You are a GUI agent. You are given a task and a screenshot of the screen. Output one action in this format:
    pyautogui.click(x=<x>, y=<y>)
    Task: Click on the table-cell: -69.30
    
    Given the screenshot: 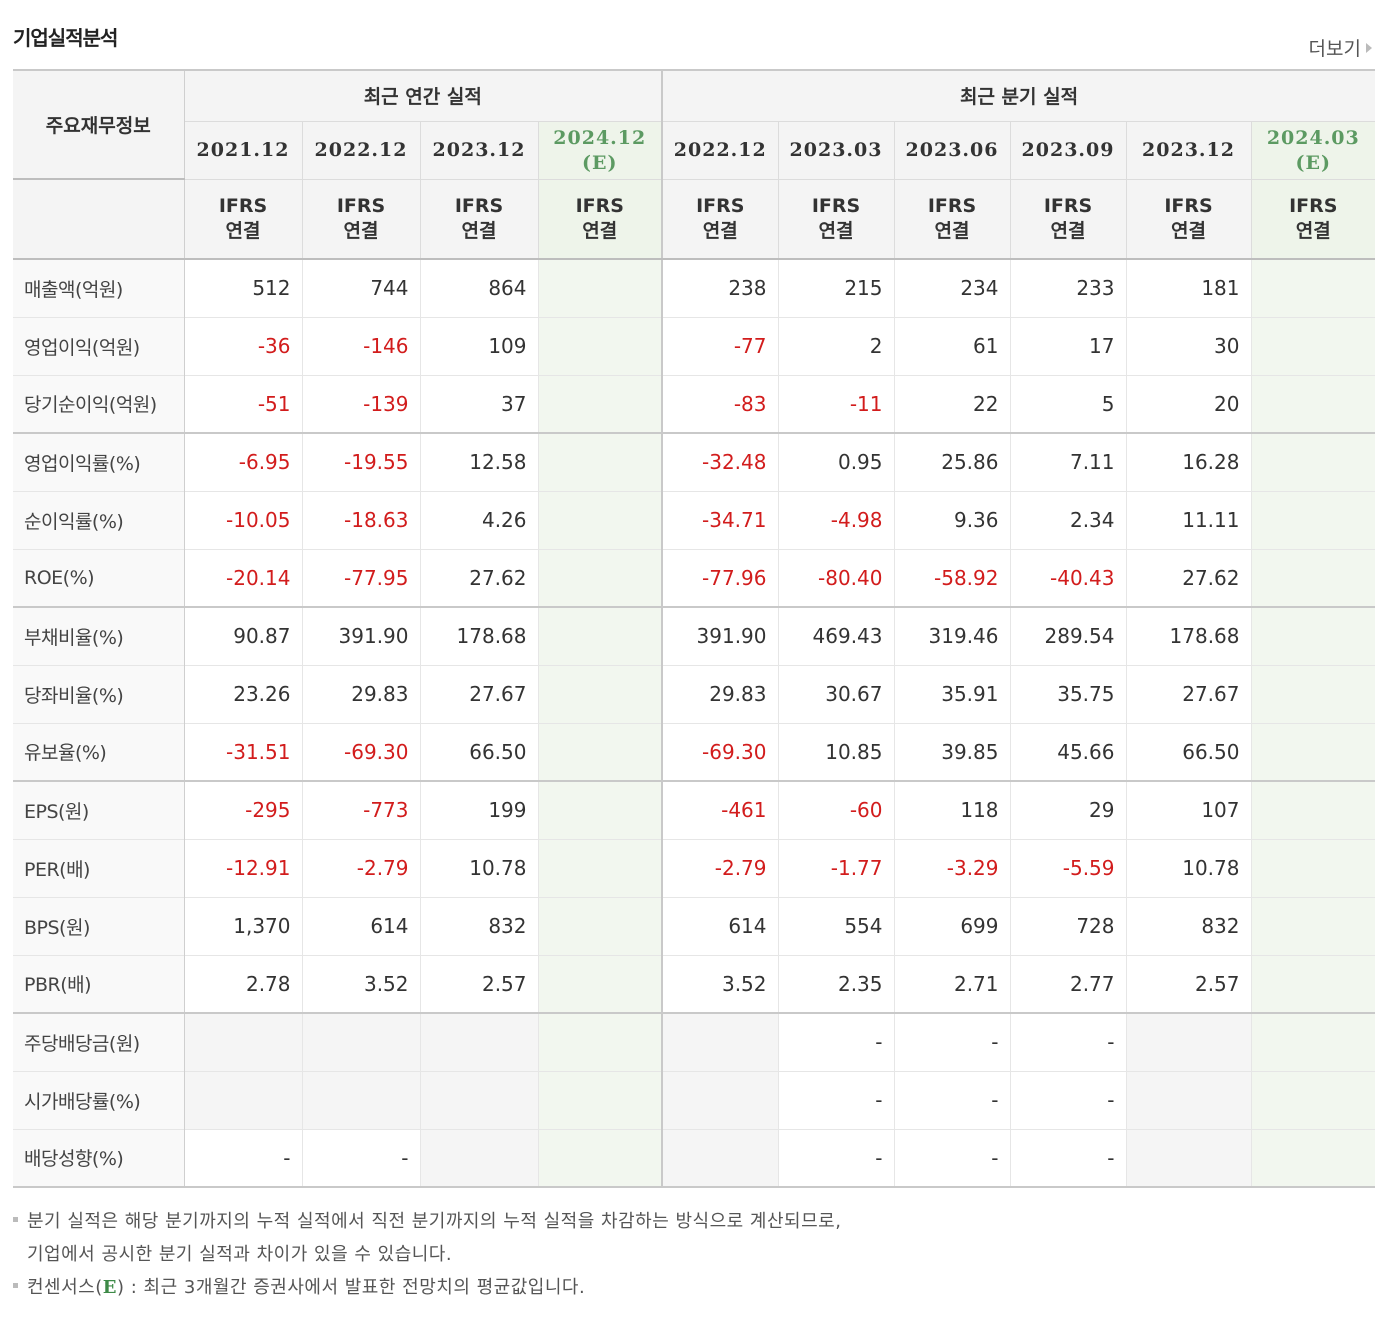 What is the action you would take?
    pyautogui.click(x=360, y=751)
    